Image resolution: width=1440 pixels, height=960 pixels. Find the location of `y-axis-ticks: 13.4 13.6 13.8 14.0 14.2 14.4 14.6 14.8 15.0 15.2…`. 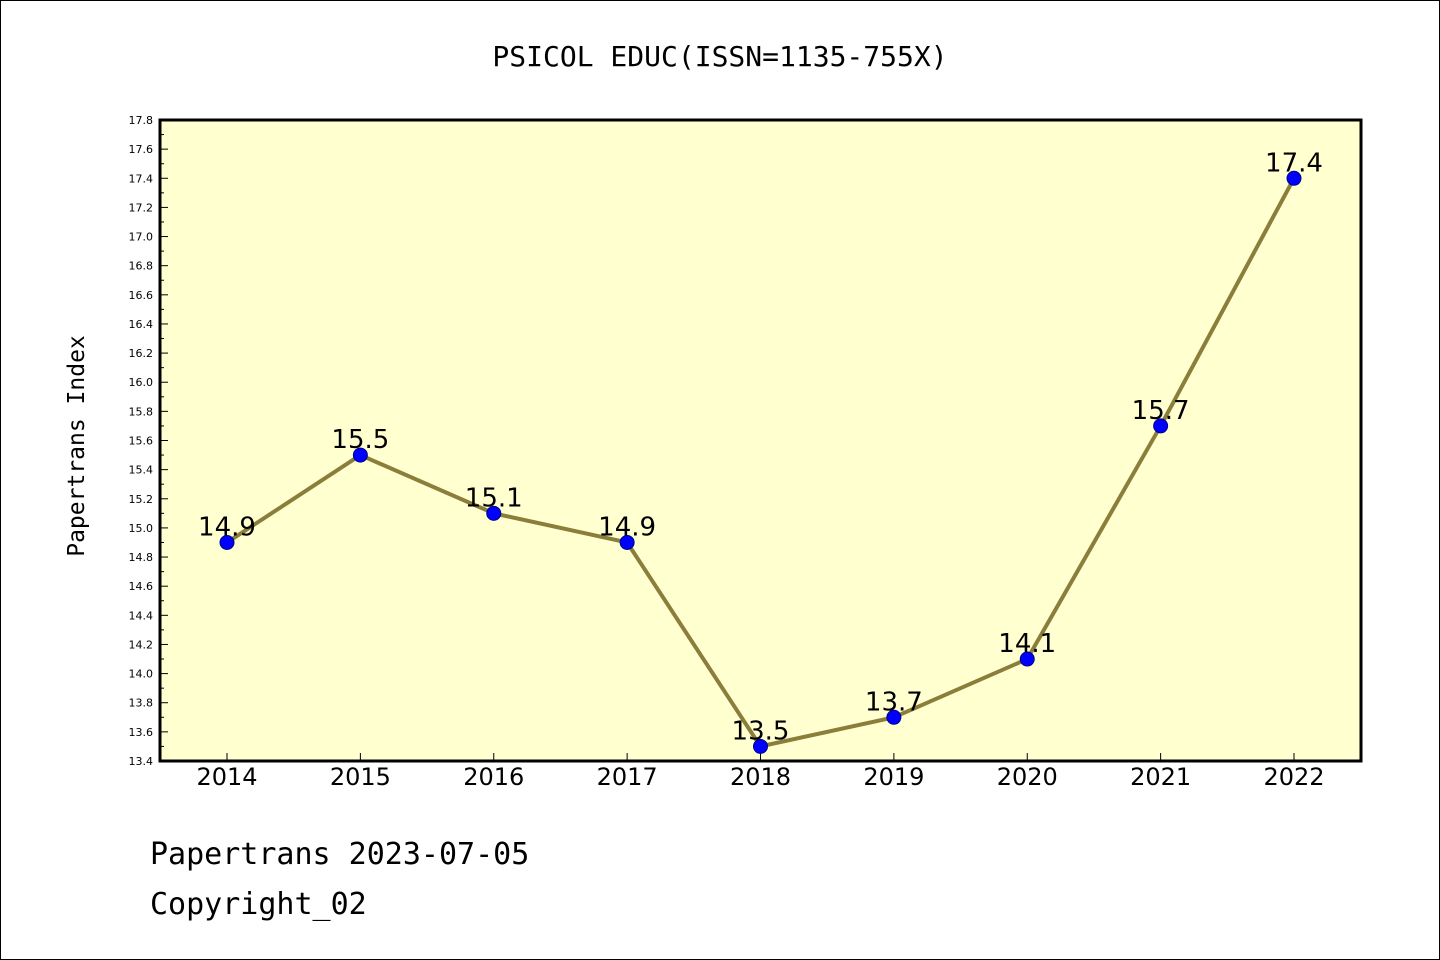

y-axis-ticks: 13.4 13.6 13.8 14.0 14.2 14.4 14.6 14.8 15.0 15.2… is located at coordinates (148, 441).